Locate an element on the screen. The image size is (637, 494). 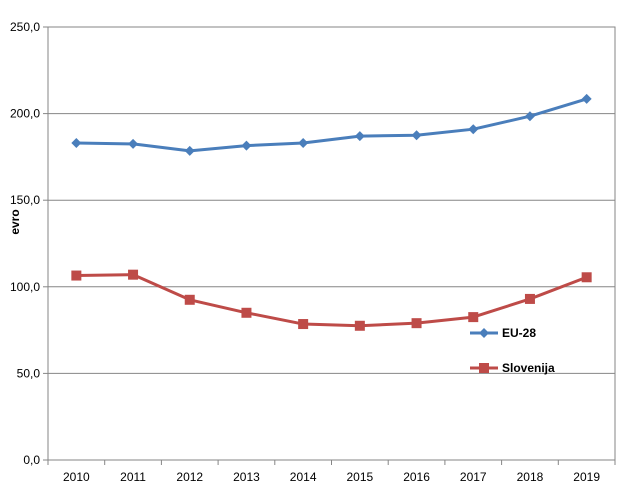
y-axis-label: evro is located at coordinates (15, 221).